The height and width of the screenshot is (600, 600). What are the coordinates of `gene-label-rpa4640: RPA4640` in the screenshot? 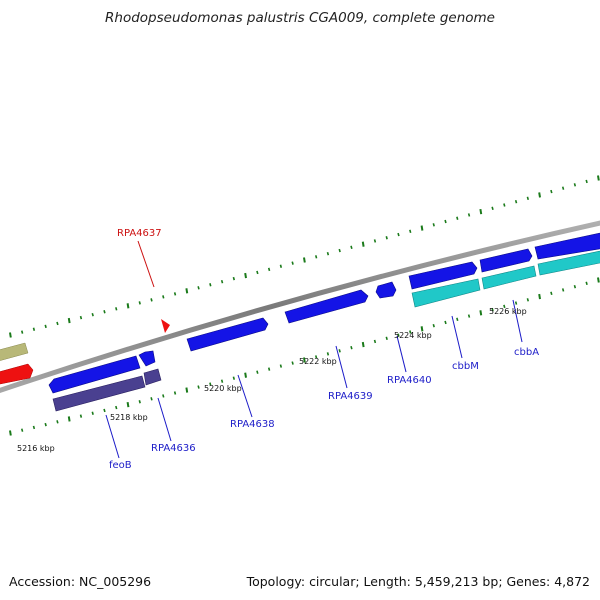 It's located at (409, 380).